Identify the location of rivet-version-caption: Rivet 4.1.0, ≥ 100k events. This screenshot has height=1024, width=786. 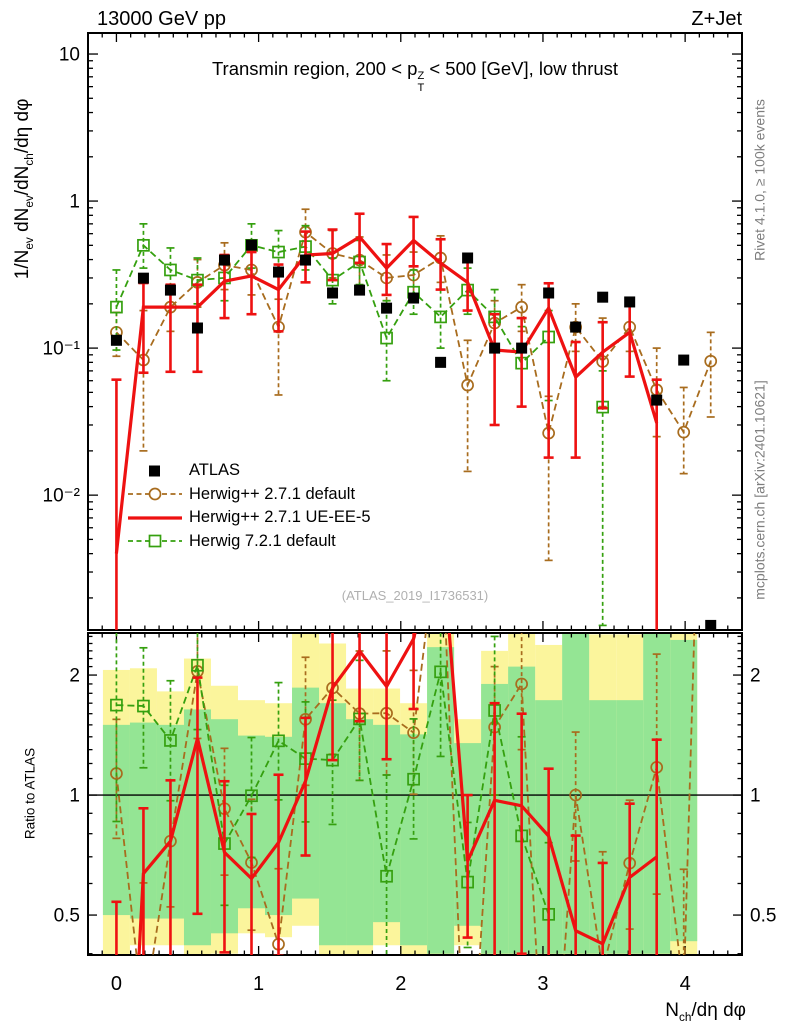
(759, 180).